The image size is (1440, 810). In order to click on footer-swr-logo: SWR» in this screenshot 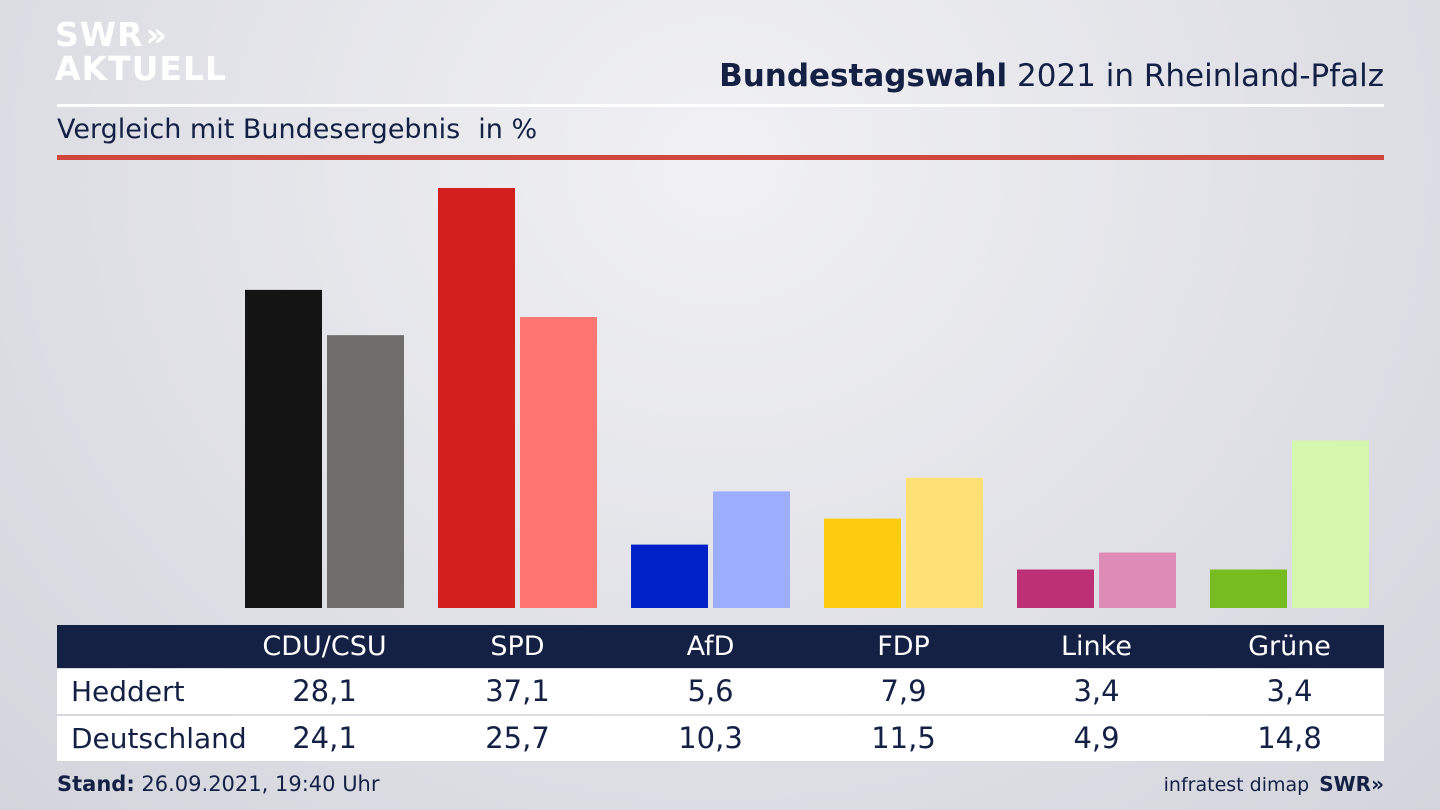, I will do `click(1351, 784)`.